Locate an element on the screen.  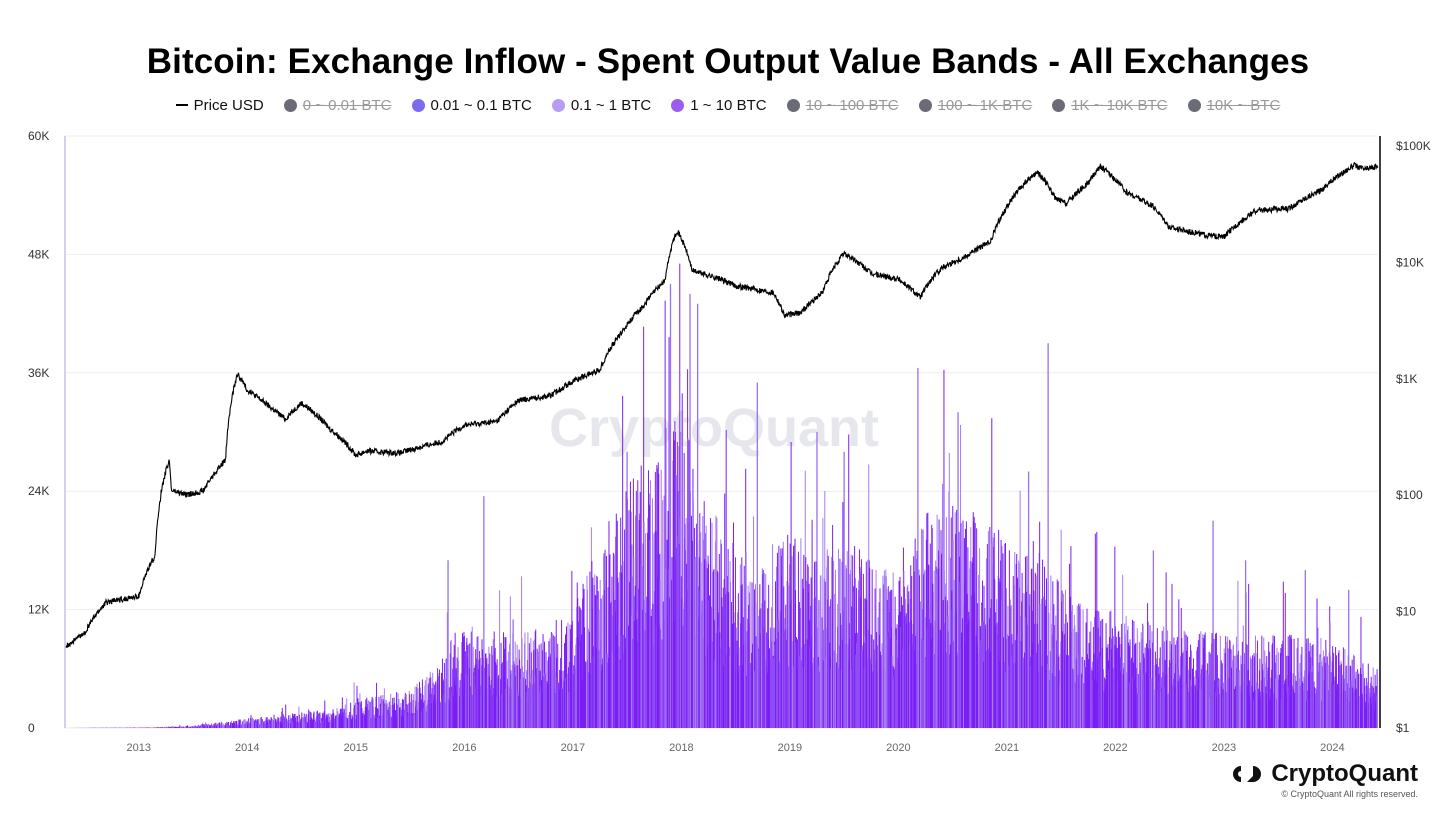
legend-item-1-10: 1 ~ 10 BTC is located at coordinates (719, 105).